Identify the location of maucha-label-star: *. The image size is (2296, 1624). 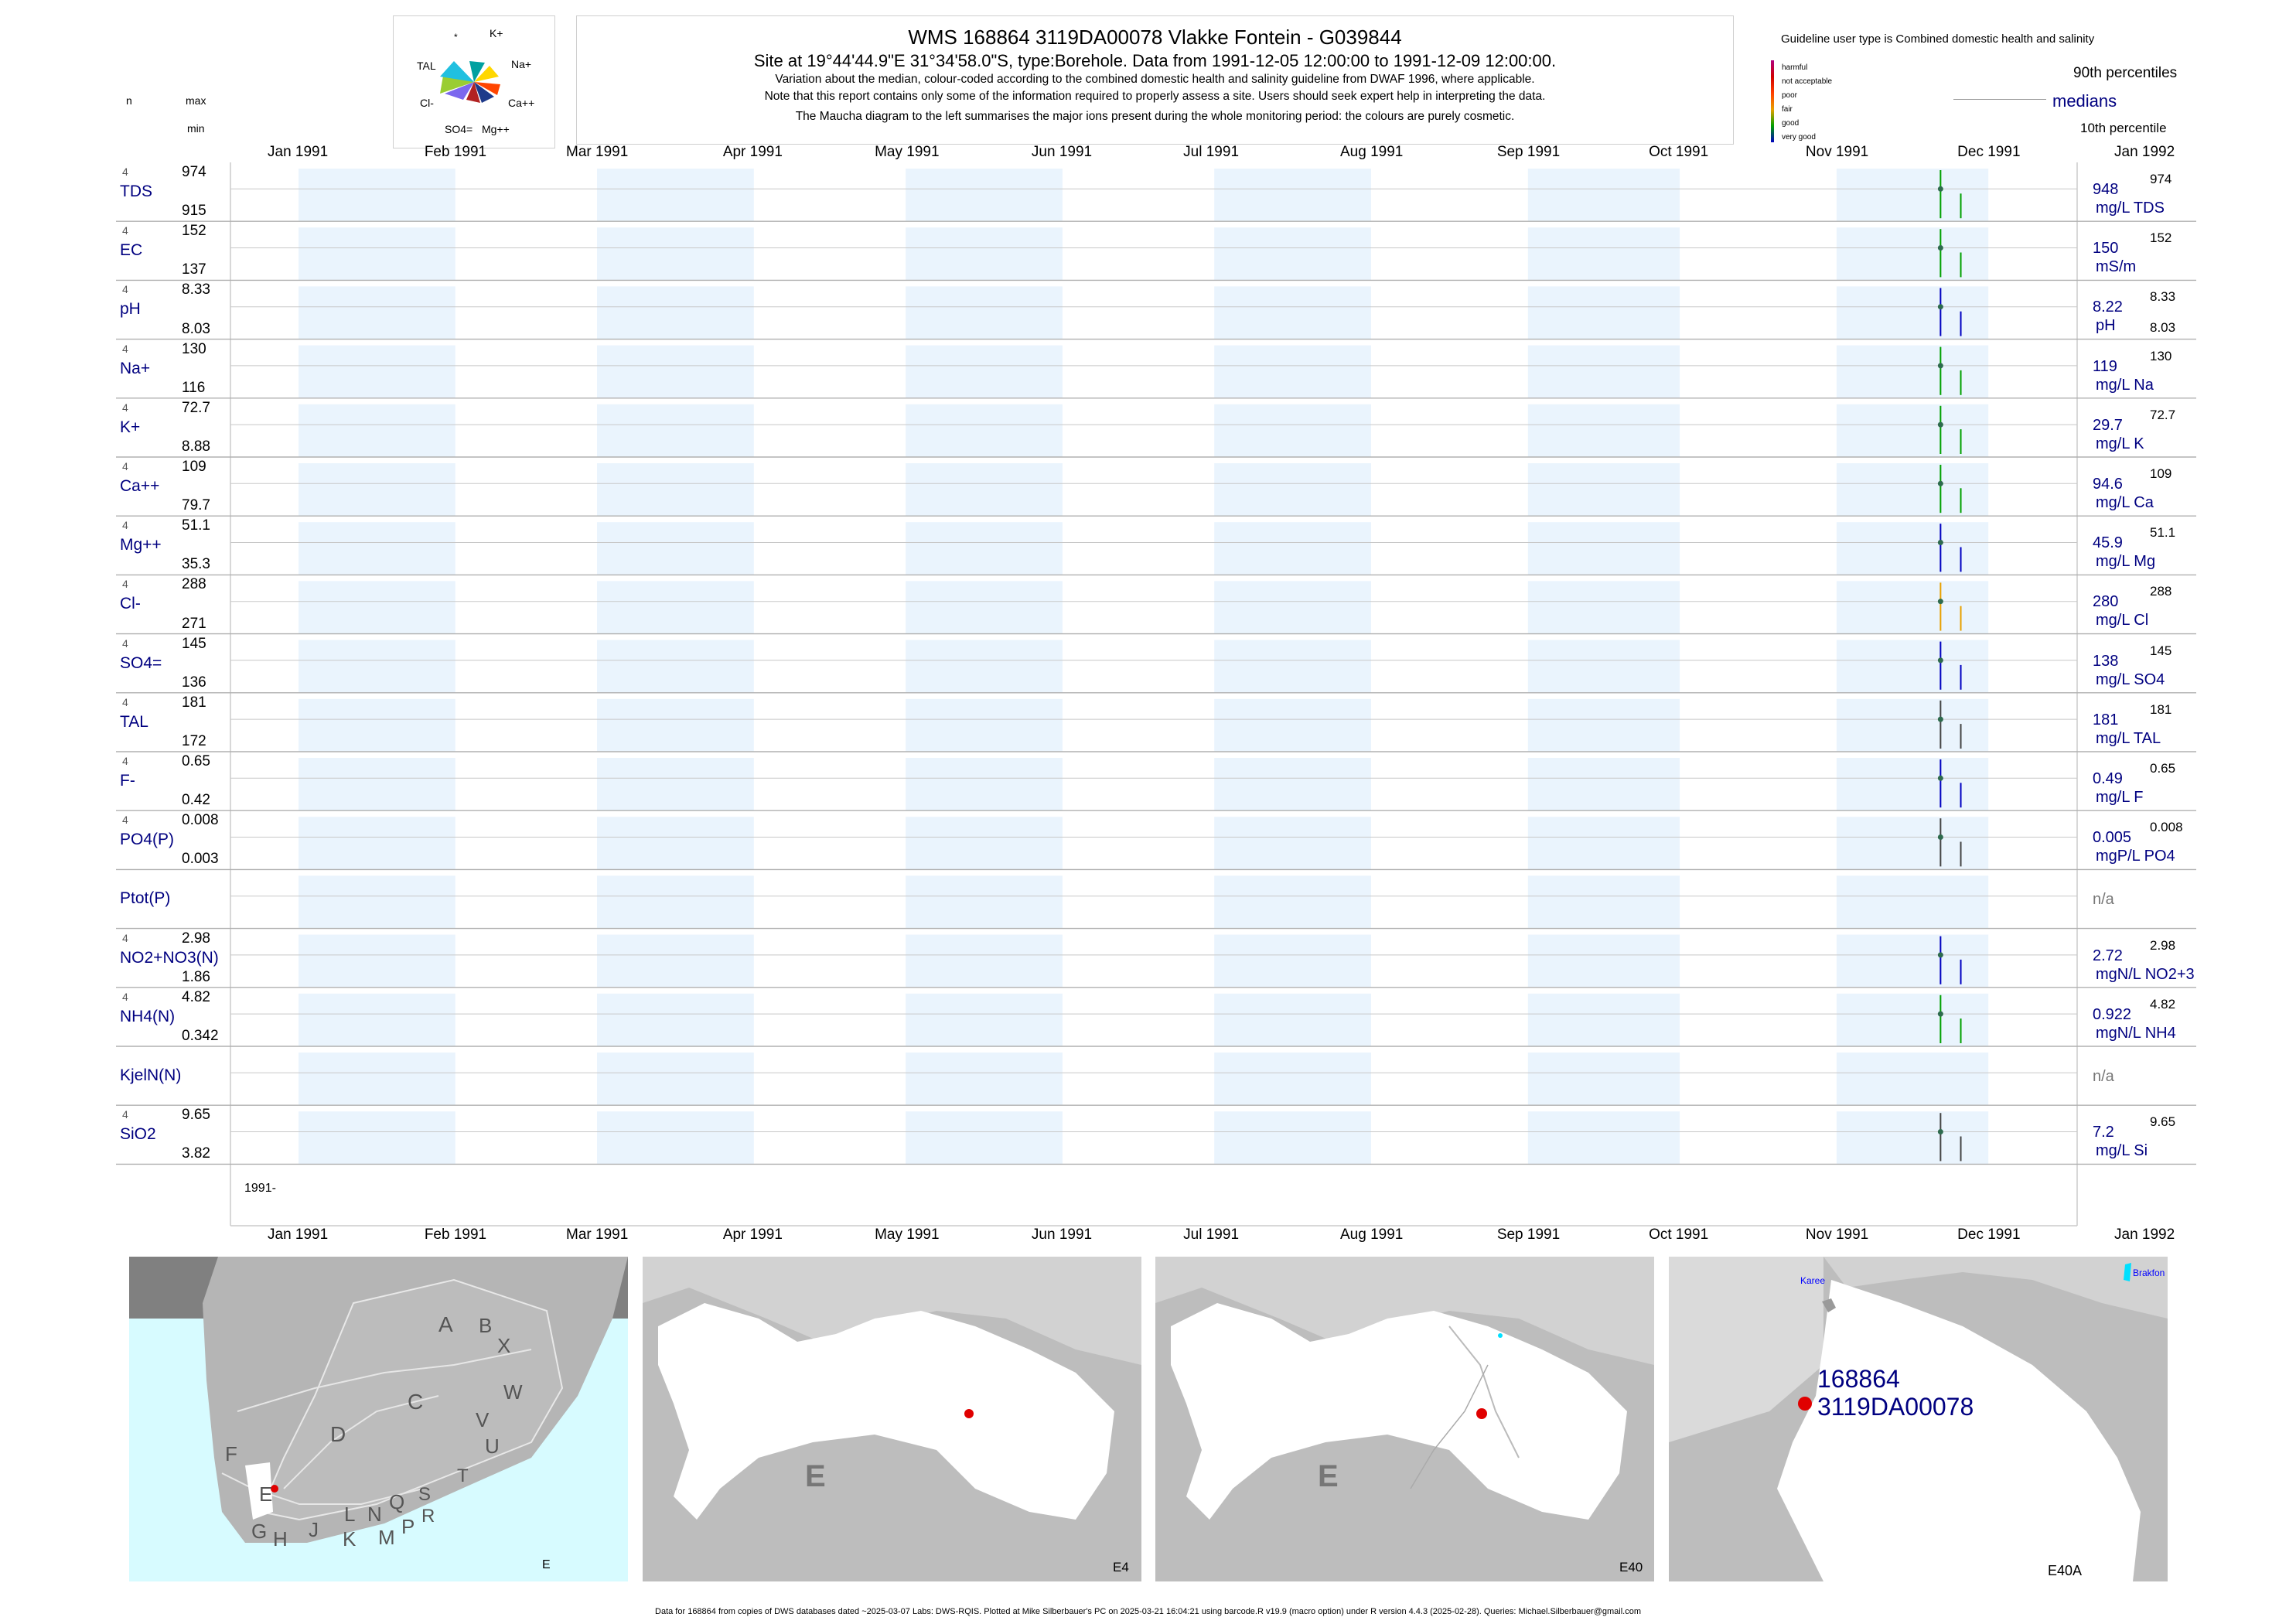
(456, 37).